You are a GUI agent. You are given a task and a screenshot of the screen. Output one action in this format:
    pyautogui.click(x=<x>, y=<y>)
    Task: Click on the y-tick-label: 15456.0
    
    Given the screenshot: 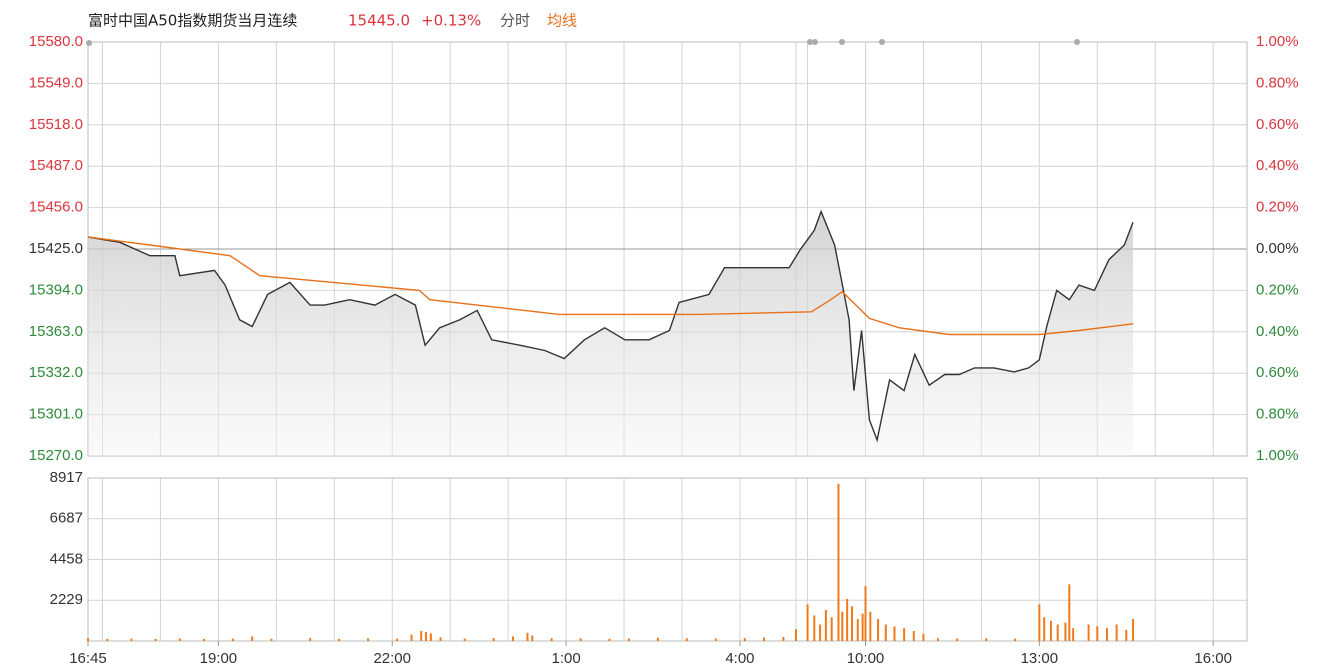 What is the action you would take?
    pyautogui.click(x=56, y=207)
    